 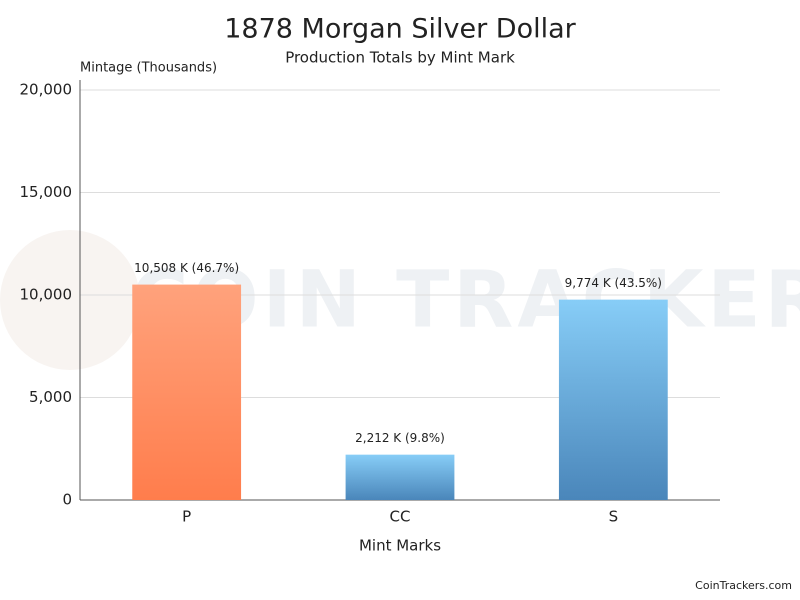 What do you see at coordinates (400, 58) in the screenshot?
I see `chart-subtitle: Production Totals by Mint Mark` at bounding box center [400, 58].